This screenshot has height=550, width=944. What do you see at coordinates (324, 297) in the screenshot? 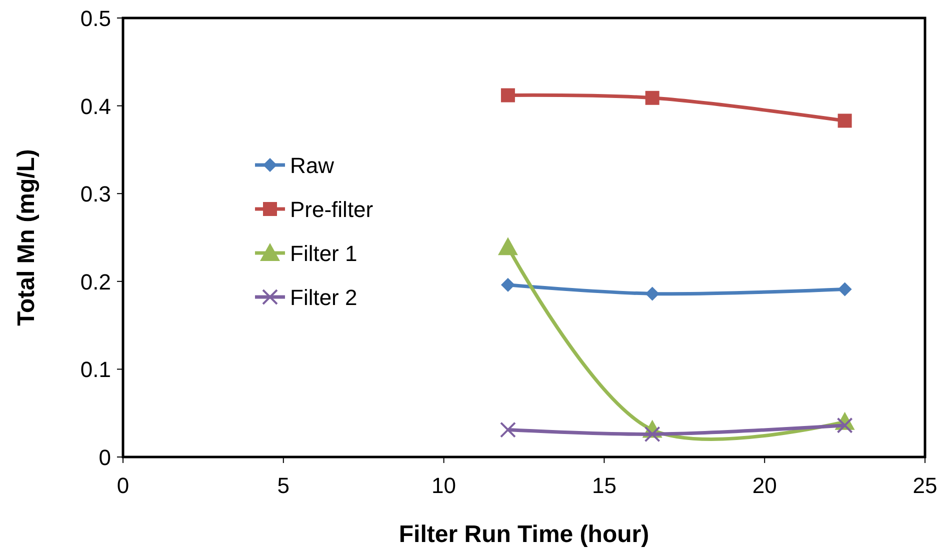
I see `legend-label: Filter 2` at bounding box center [324, 297].